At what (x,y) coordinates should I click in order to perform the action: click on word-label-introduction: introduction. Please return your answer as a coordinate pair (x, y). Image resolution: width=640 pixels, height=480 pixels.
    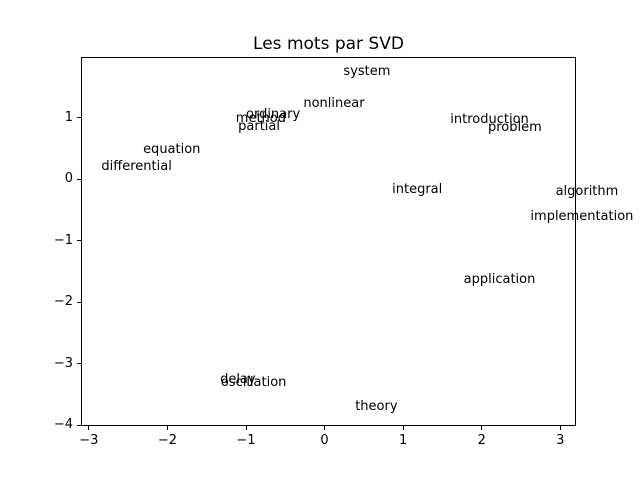
    Looking at the image, I should click on (489, 120).